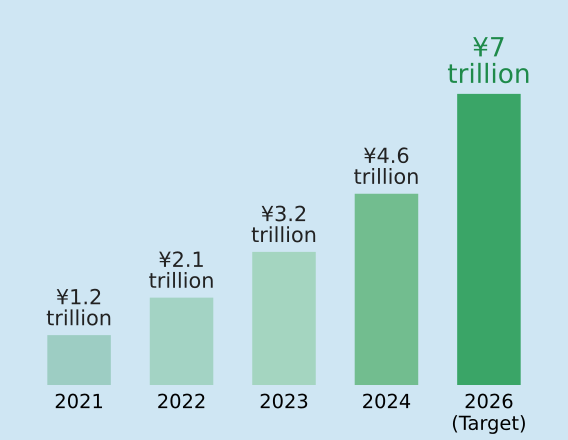 The height and width of the screenshot is (440, 568). What do you see at coordinates (488, 414) in the screenshot?
I see `x-tick-label: 2026 (Target)` at bounding box center [488, 414].